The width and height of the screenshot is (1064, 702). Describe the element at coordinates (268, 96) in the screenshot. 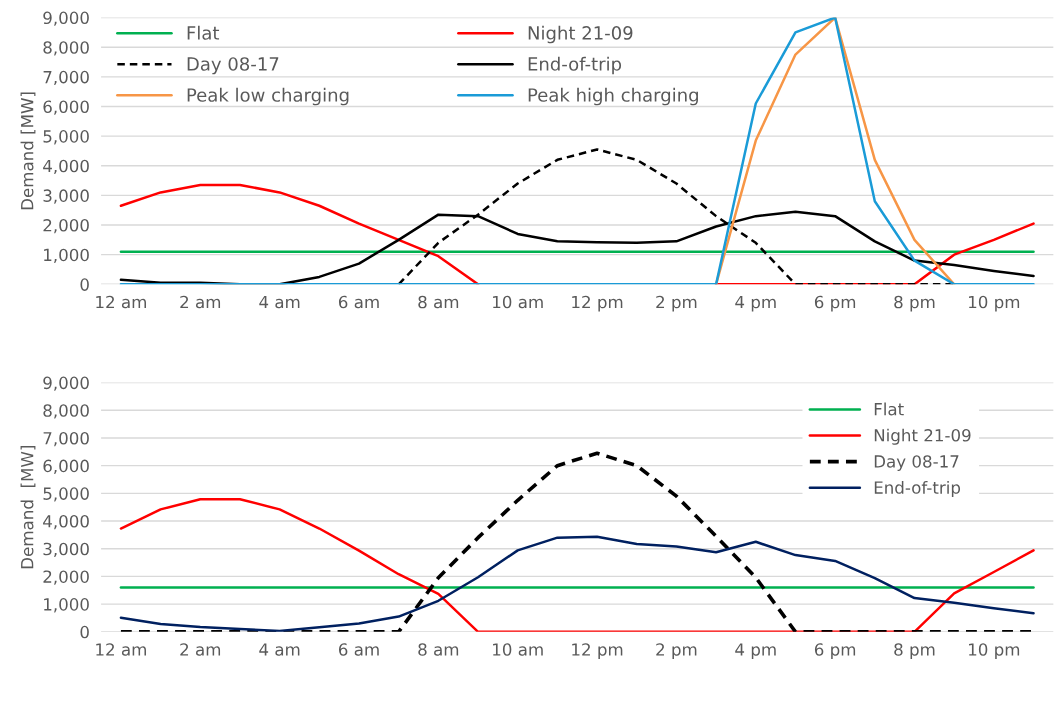

I see `legend-label: Peak low charging` at that location.